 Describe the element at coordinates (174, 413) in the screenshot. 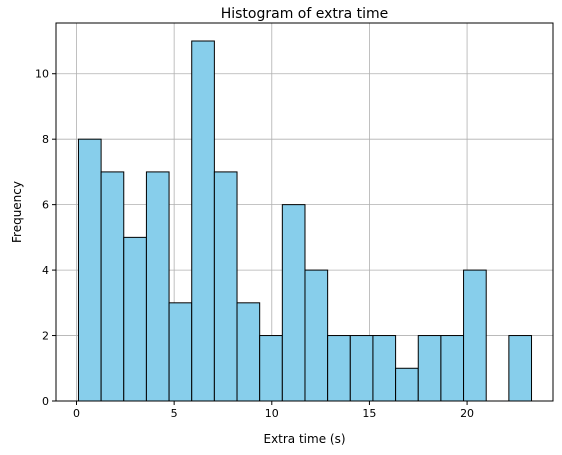

I see `x-tick-label: 5` at that location.